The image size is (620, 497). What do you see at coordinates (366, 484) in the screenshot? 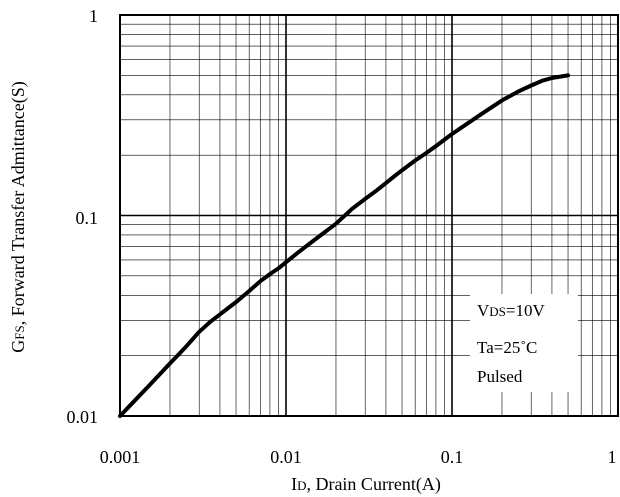
I see `x-axis-label: ID, Drain Current(A)` at bounding box center [366, 484].